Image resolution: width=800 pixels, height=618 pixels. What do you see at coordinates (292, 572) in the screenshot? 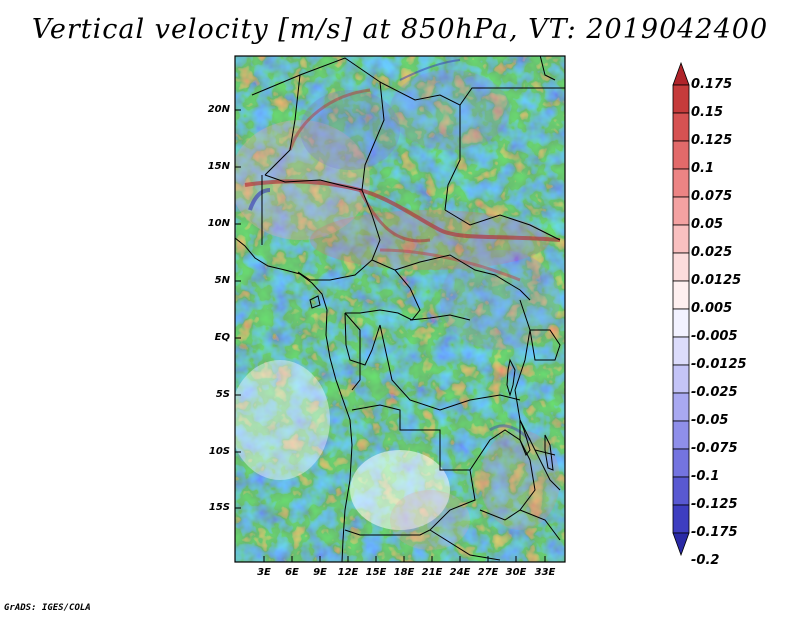
I see `lon-label: 6E` at bounding box center [292, 572].